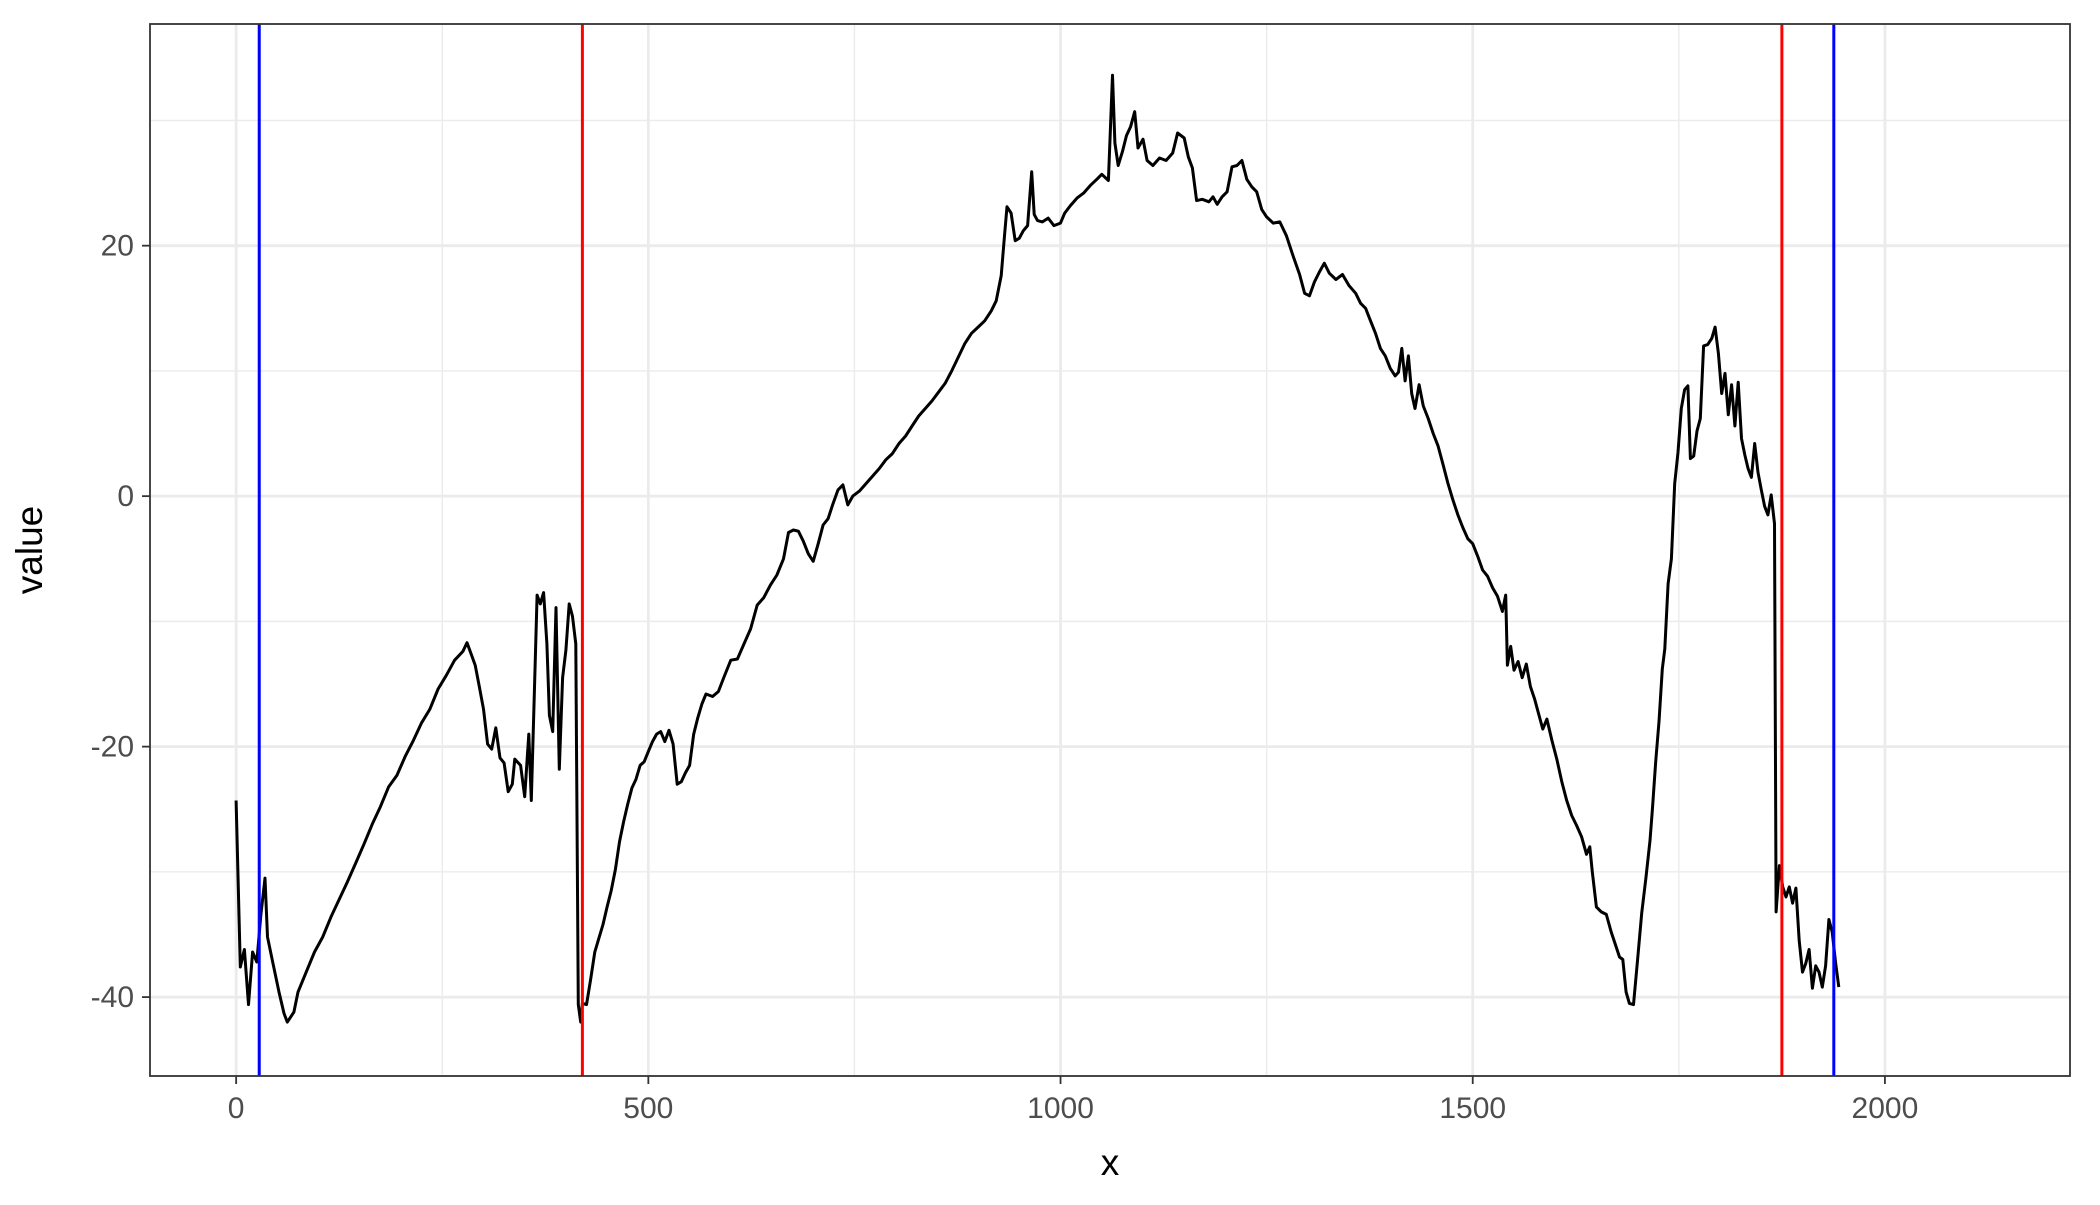 The height and width of the screenshot is (1205, 2100). What do you see at coordinates (125, 496) in the screenshot?
I see `y-tick-label: 0` at bounding box center [125, 496].